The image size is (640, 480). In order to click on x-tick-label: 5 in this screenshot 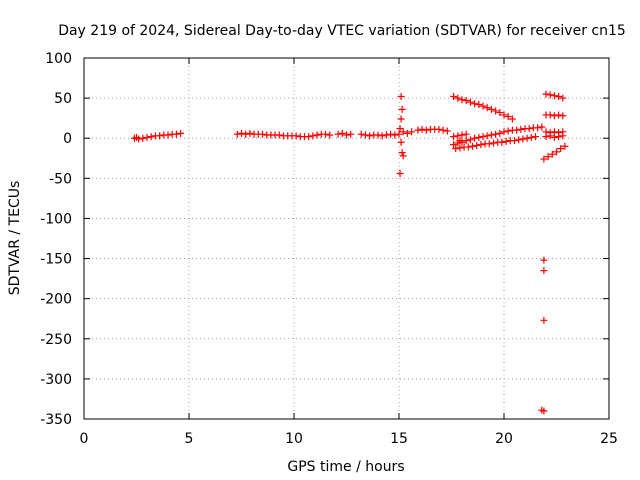, I will do `click(189, 439)`.